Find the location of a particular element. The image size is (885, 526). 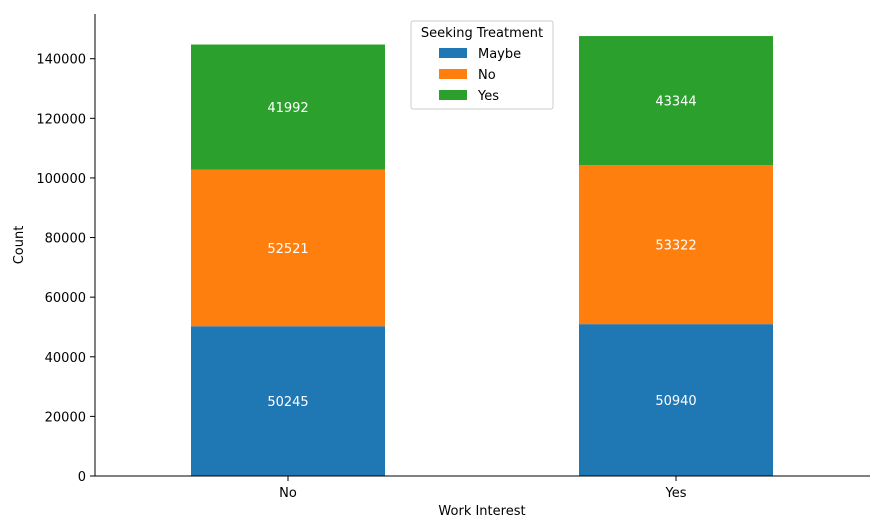

legend-item-label: Maybe is located at coordinates (499, 54).